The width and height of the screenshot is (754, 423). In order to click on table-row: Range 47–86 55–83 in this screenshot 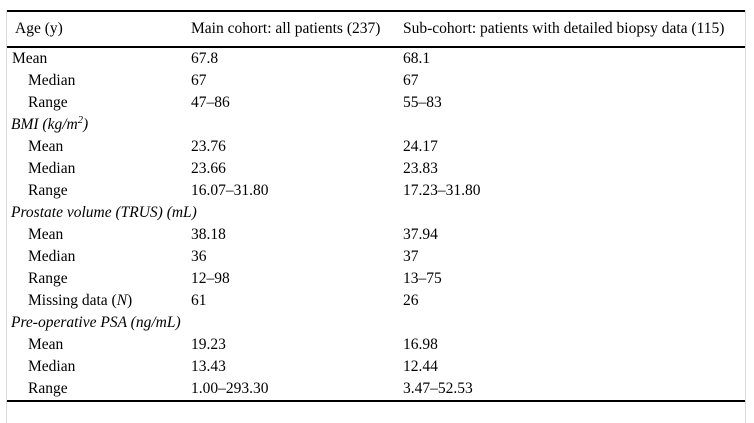, I will do `click(375, 103)`.